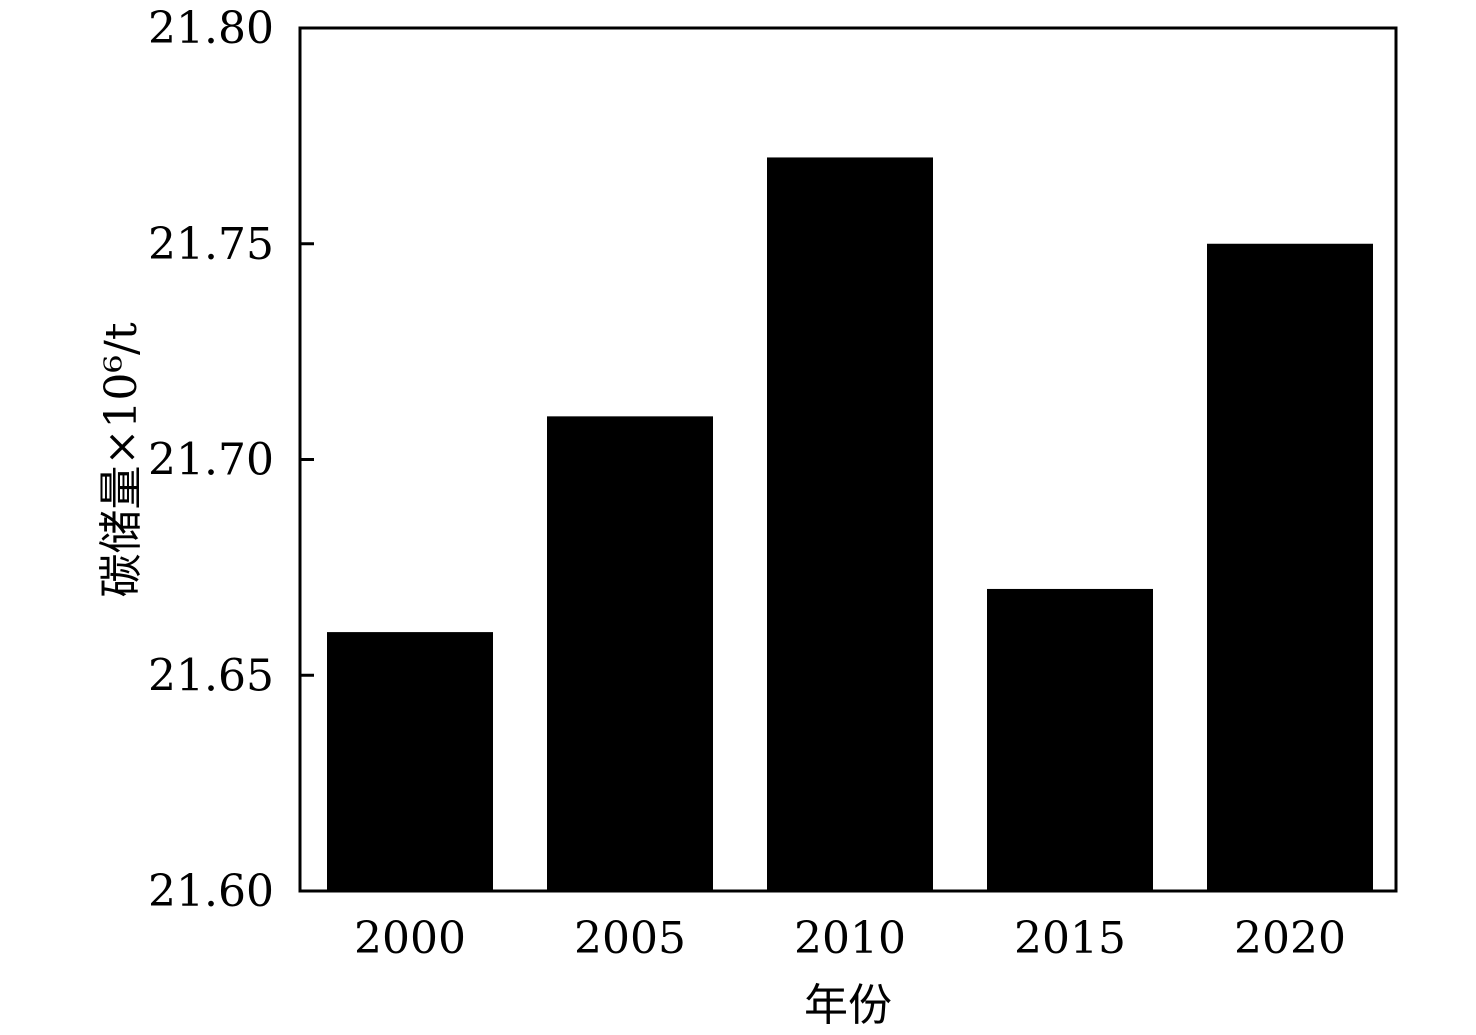  Describe the element at coordinates (630, 938) in the screenshot. I see `x-tick-label: 2005` at that location.